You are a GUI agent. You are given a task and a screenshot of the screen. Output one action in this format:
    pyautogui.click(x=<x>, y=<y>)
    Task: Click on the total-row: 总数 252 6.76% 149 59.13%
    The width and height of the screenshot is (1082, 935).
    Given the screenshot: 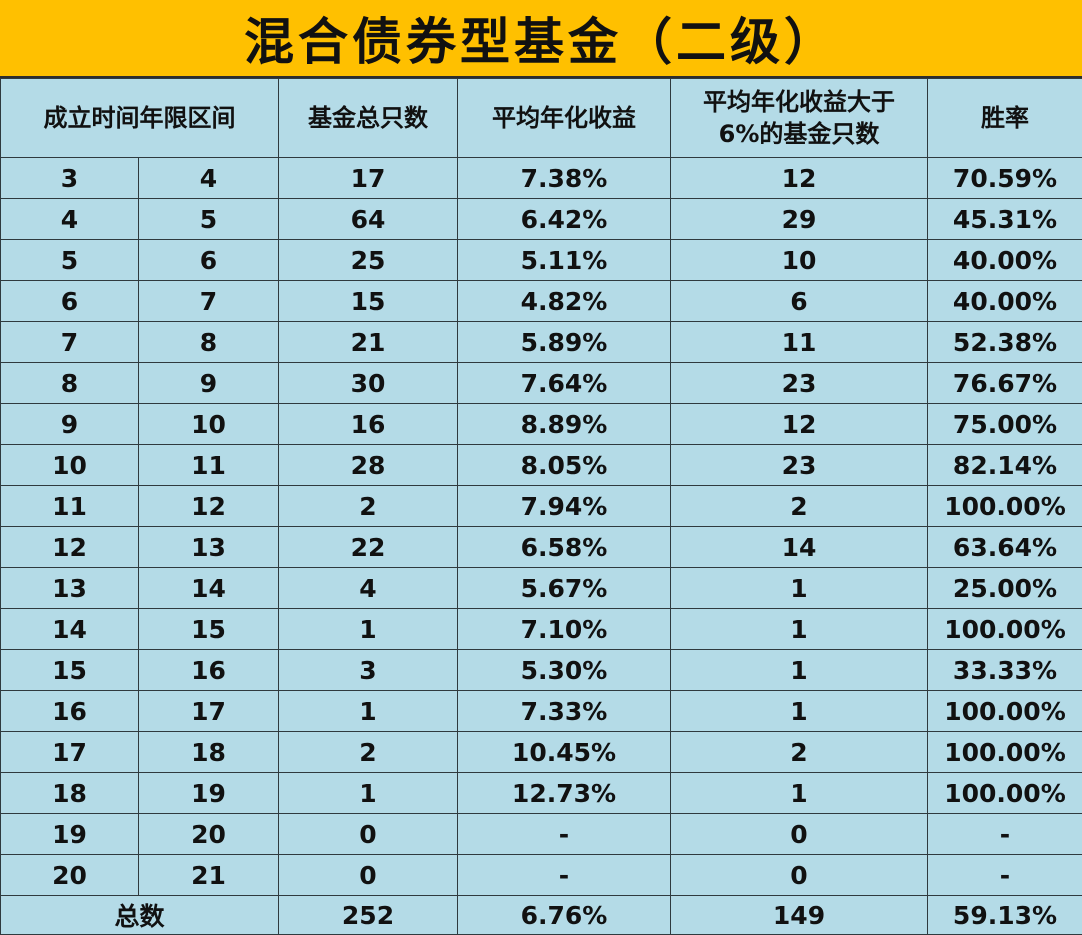 What is the action you would take?
    pyautogui.click(x=541, y=915)
    